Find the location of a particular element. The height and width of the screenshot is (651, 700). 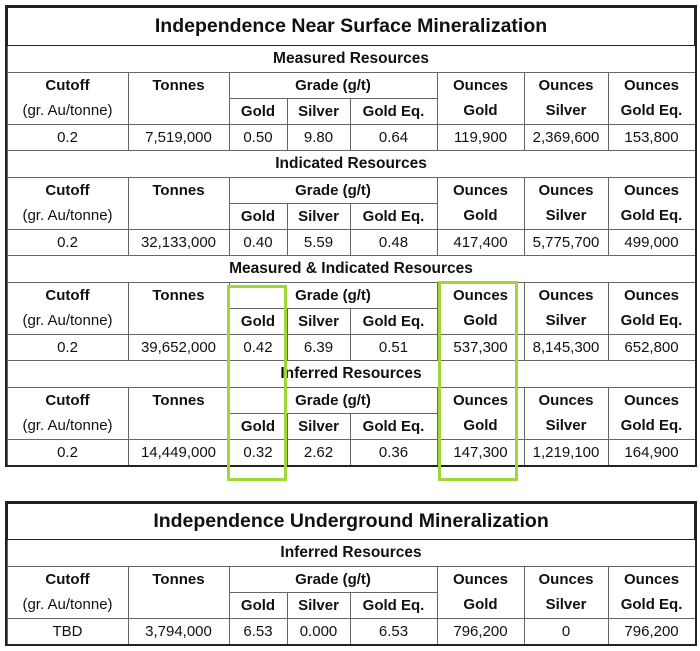

tonnes-cell: 7,519,000 is located at coordinates (178, 137).